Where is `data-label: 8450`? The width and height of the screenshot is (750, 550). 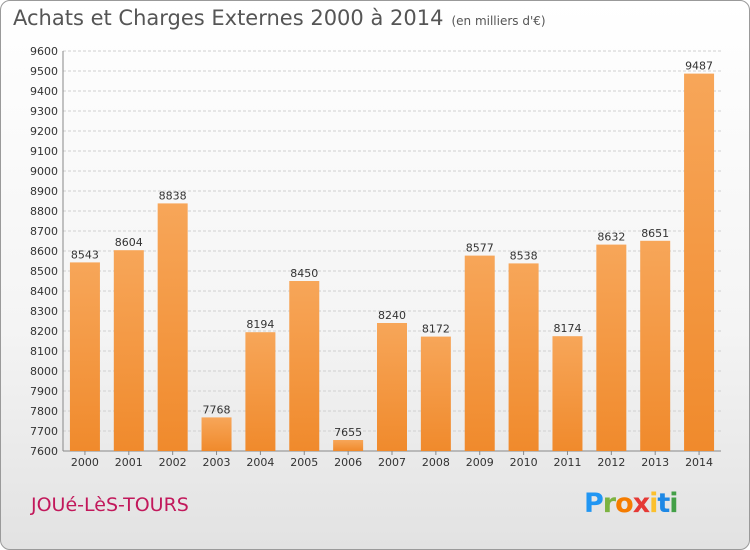 data-label: 8450 is located at coordinates (304, 273).